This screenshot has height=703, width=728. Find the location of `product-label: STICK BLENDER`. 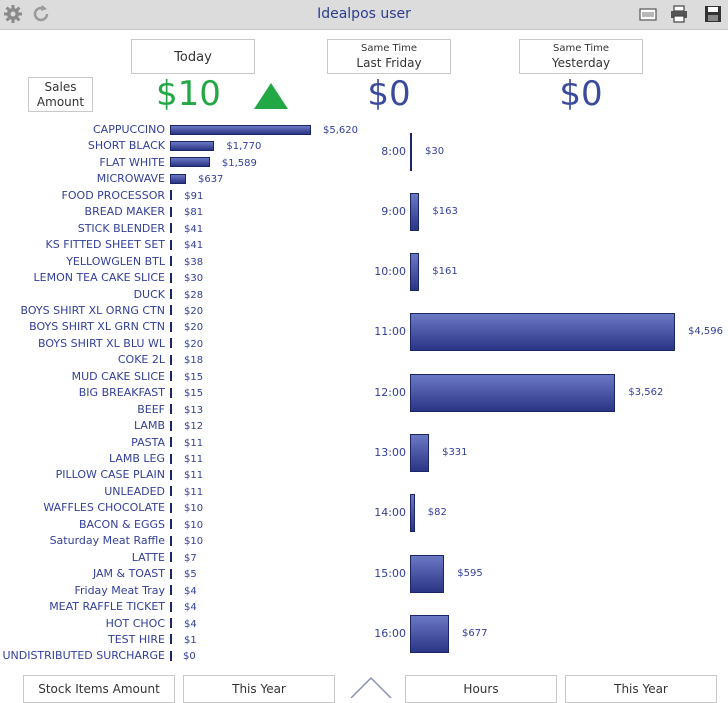

product-label: STICK BLENDER is located at coordinates (121, 228).